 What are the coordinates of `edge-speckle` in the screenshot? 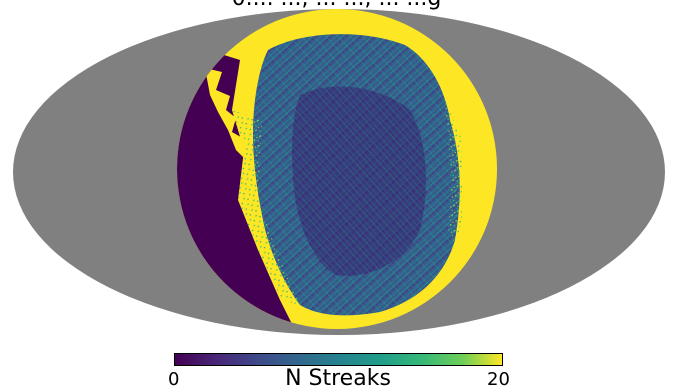 It's located at (266, 207).